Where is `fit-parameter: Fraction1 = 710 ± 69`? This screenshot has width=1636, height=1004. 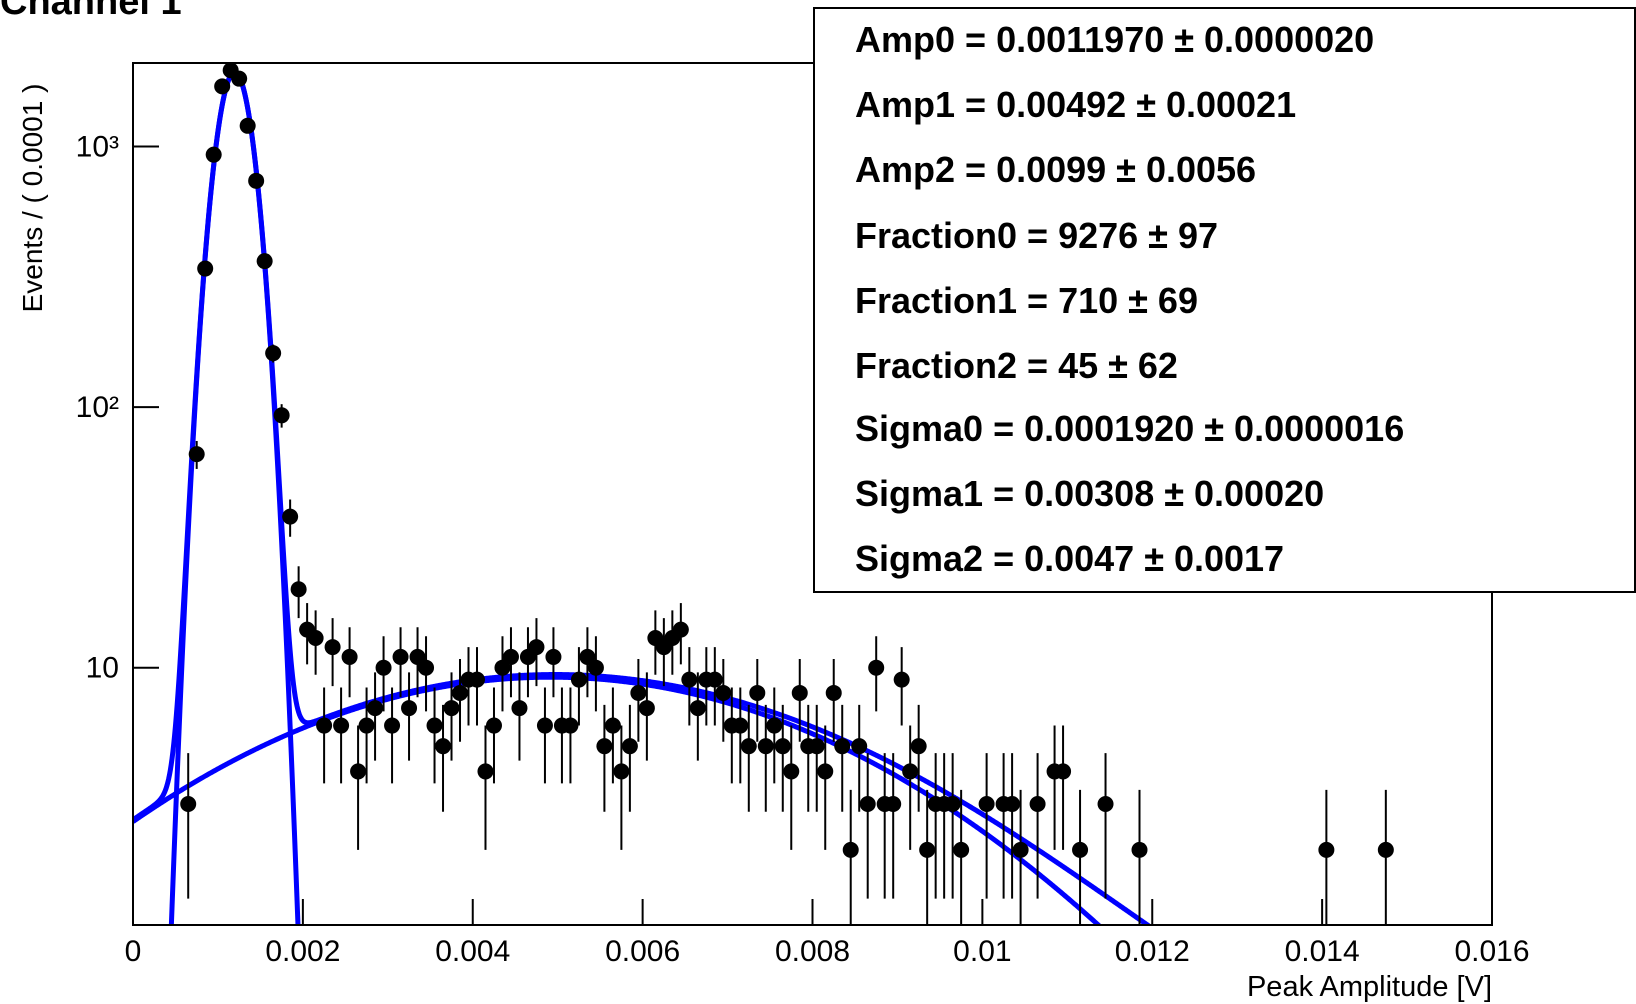 fit-parameter: Fraction1 = 710 ± 69 is located at coordinates (1026, 300).